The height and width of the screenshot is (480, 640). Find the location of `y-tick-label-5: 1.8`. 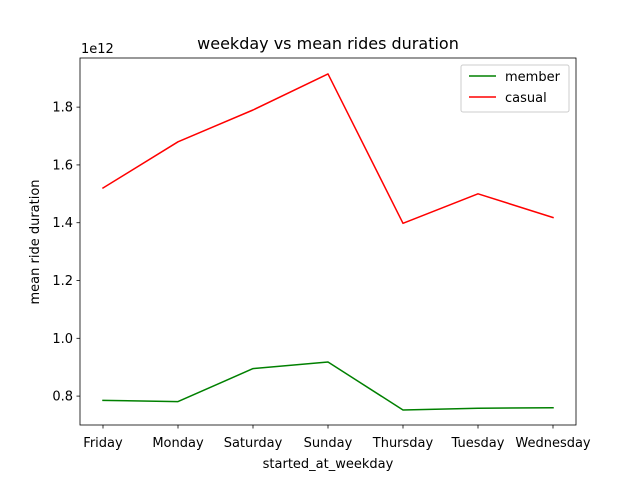

y-tick-label-5: 1.8 is located at coordinates (62, 108).